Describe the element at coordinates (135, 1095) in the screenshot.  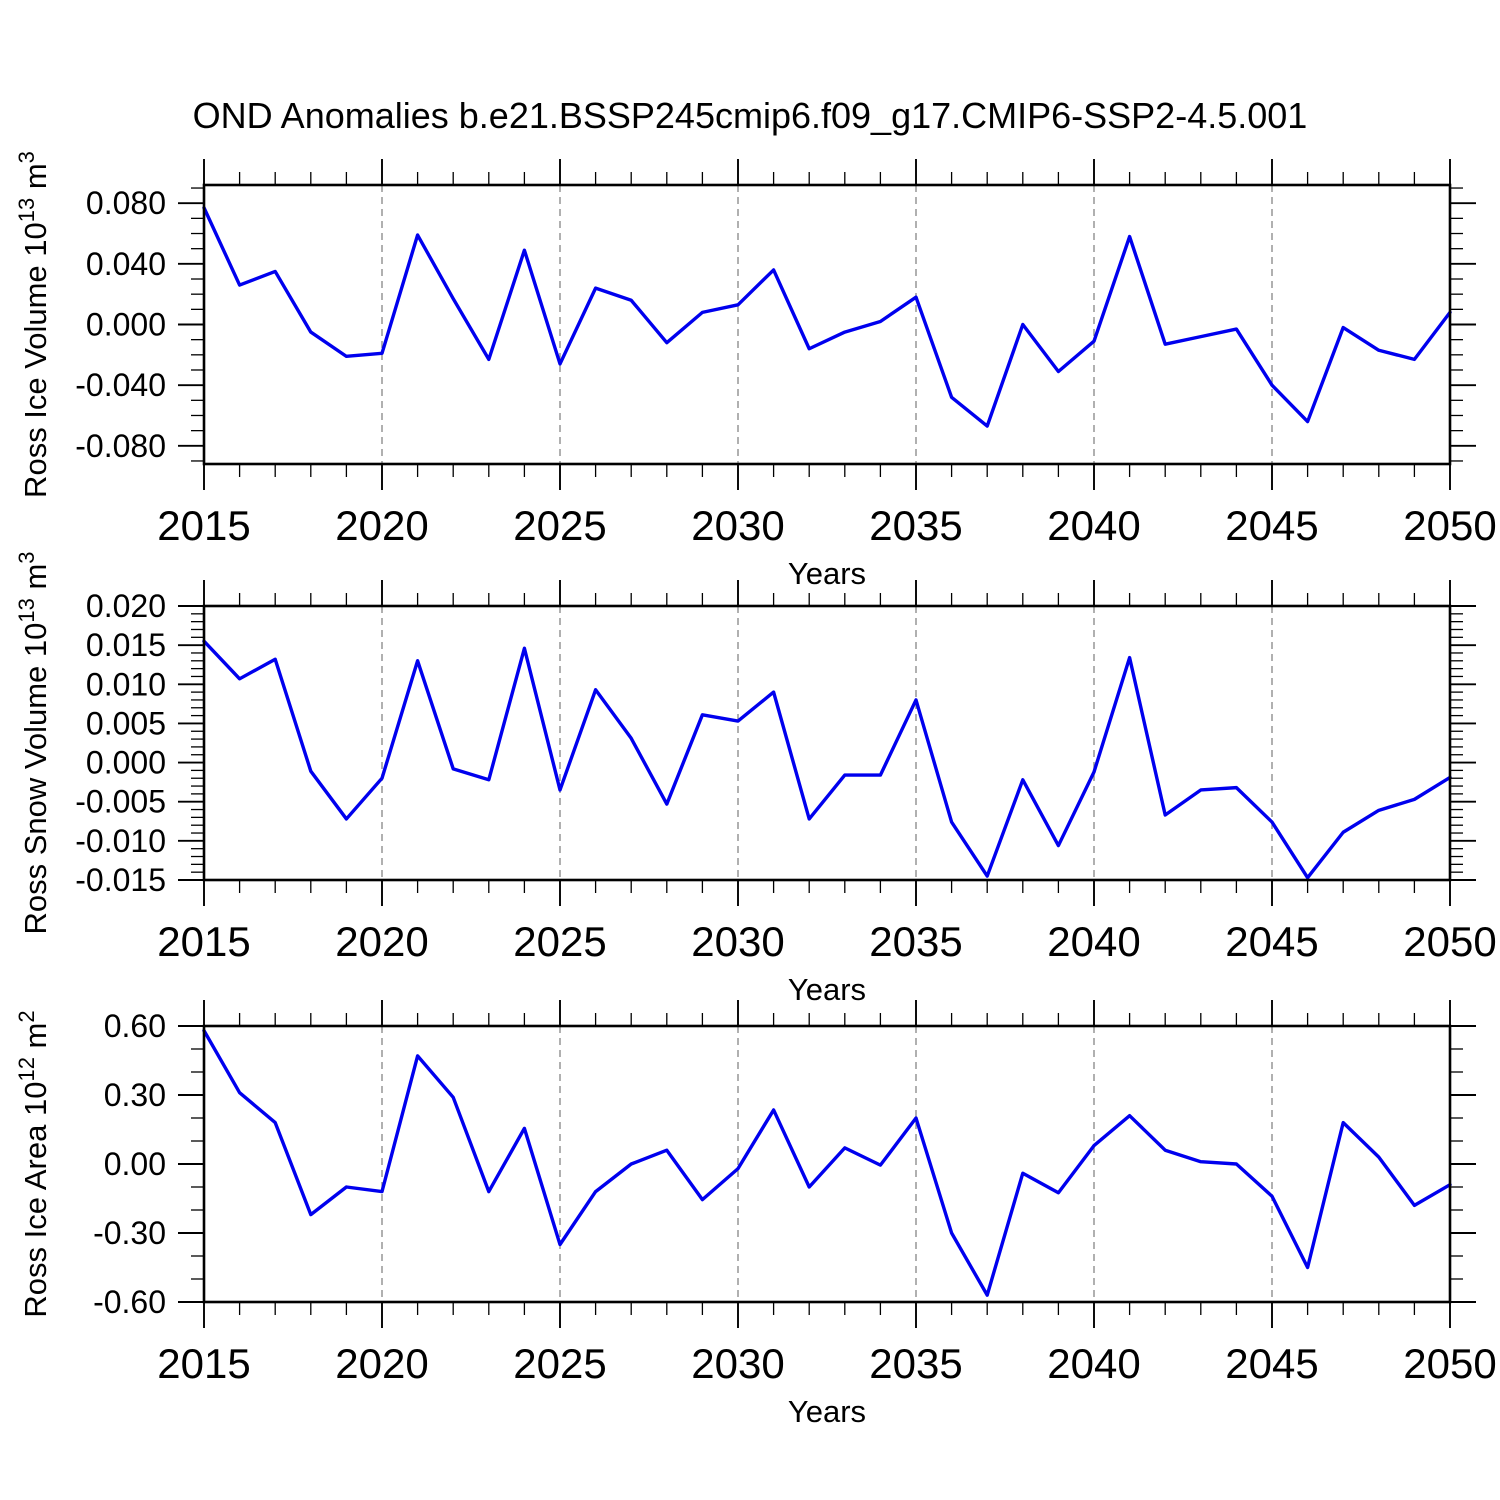
I see `y-tick-label: 0.30` at that location.